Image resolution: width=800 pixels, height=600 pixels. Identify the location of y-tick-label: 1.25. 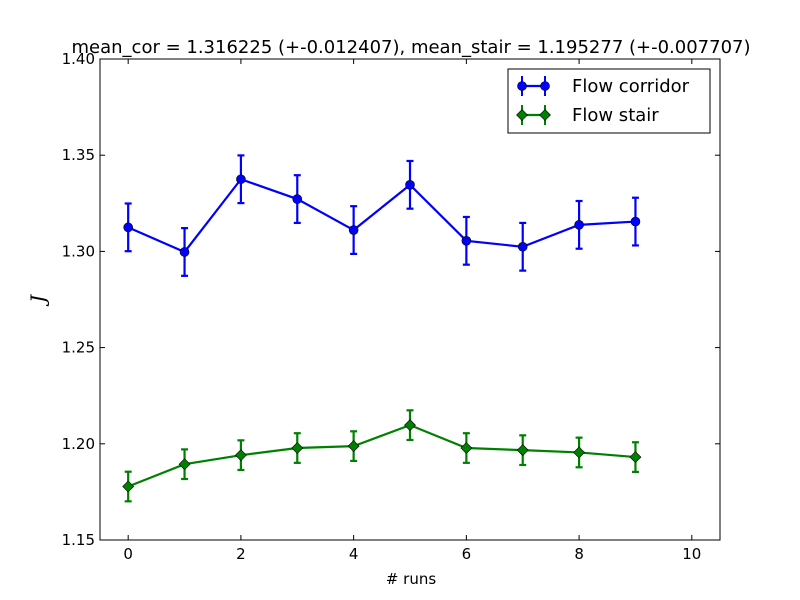
(78, 348).